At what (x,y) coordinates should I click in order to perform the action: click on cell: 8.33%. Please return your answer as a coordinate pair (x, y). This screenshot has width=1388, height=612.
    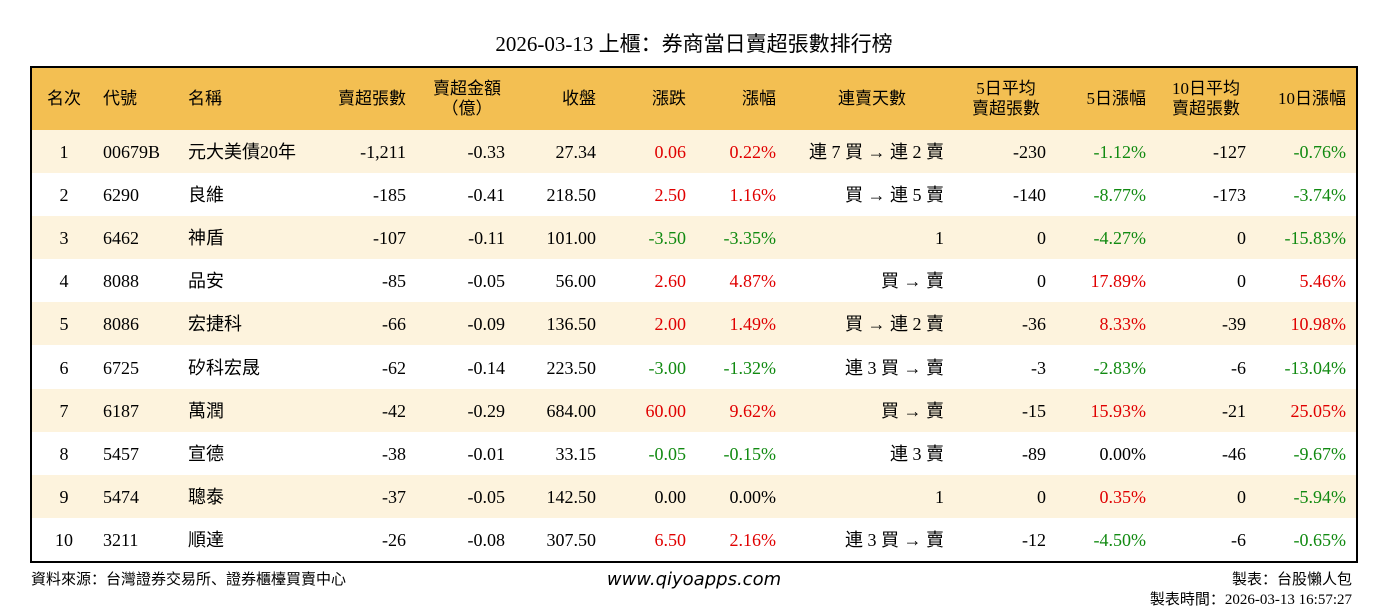
    Looking at the image, I should click on (1123, 324).